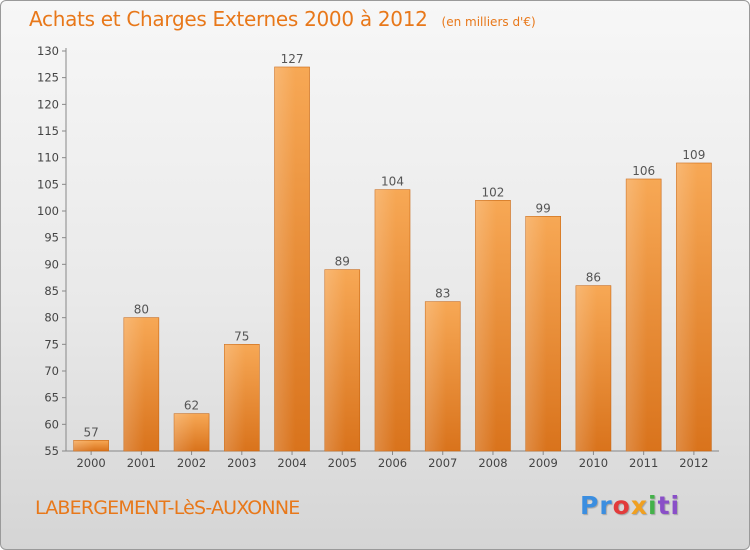 The width and height of the screenshot is (750, 550). What do you see at coordinates (51, 371) in the screenshot?
I see `y-tick-label: 70` at bounding box center [51, 371].